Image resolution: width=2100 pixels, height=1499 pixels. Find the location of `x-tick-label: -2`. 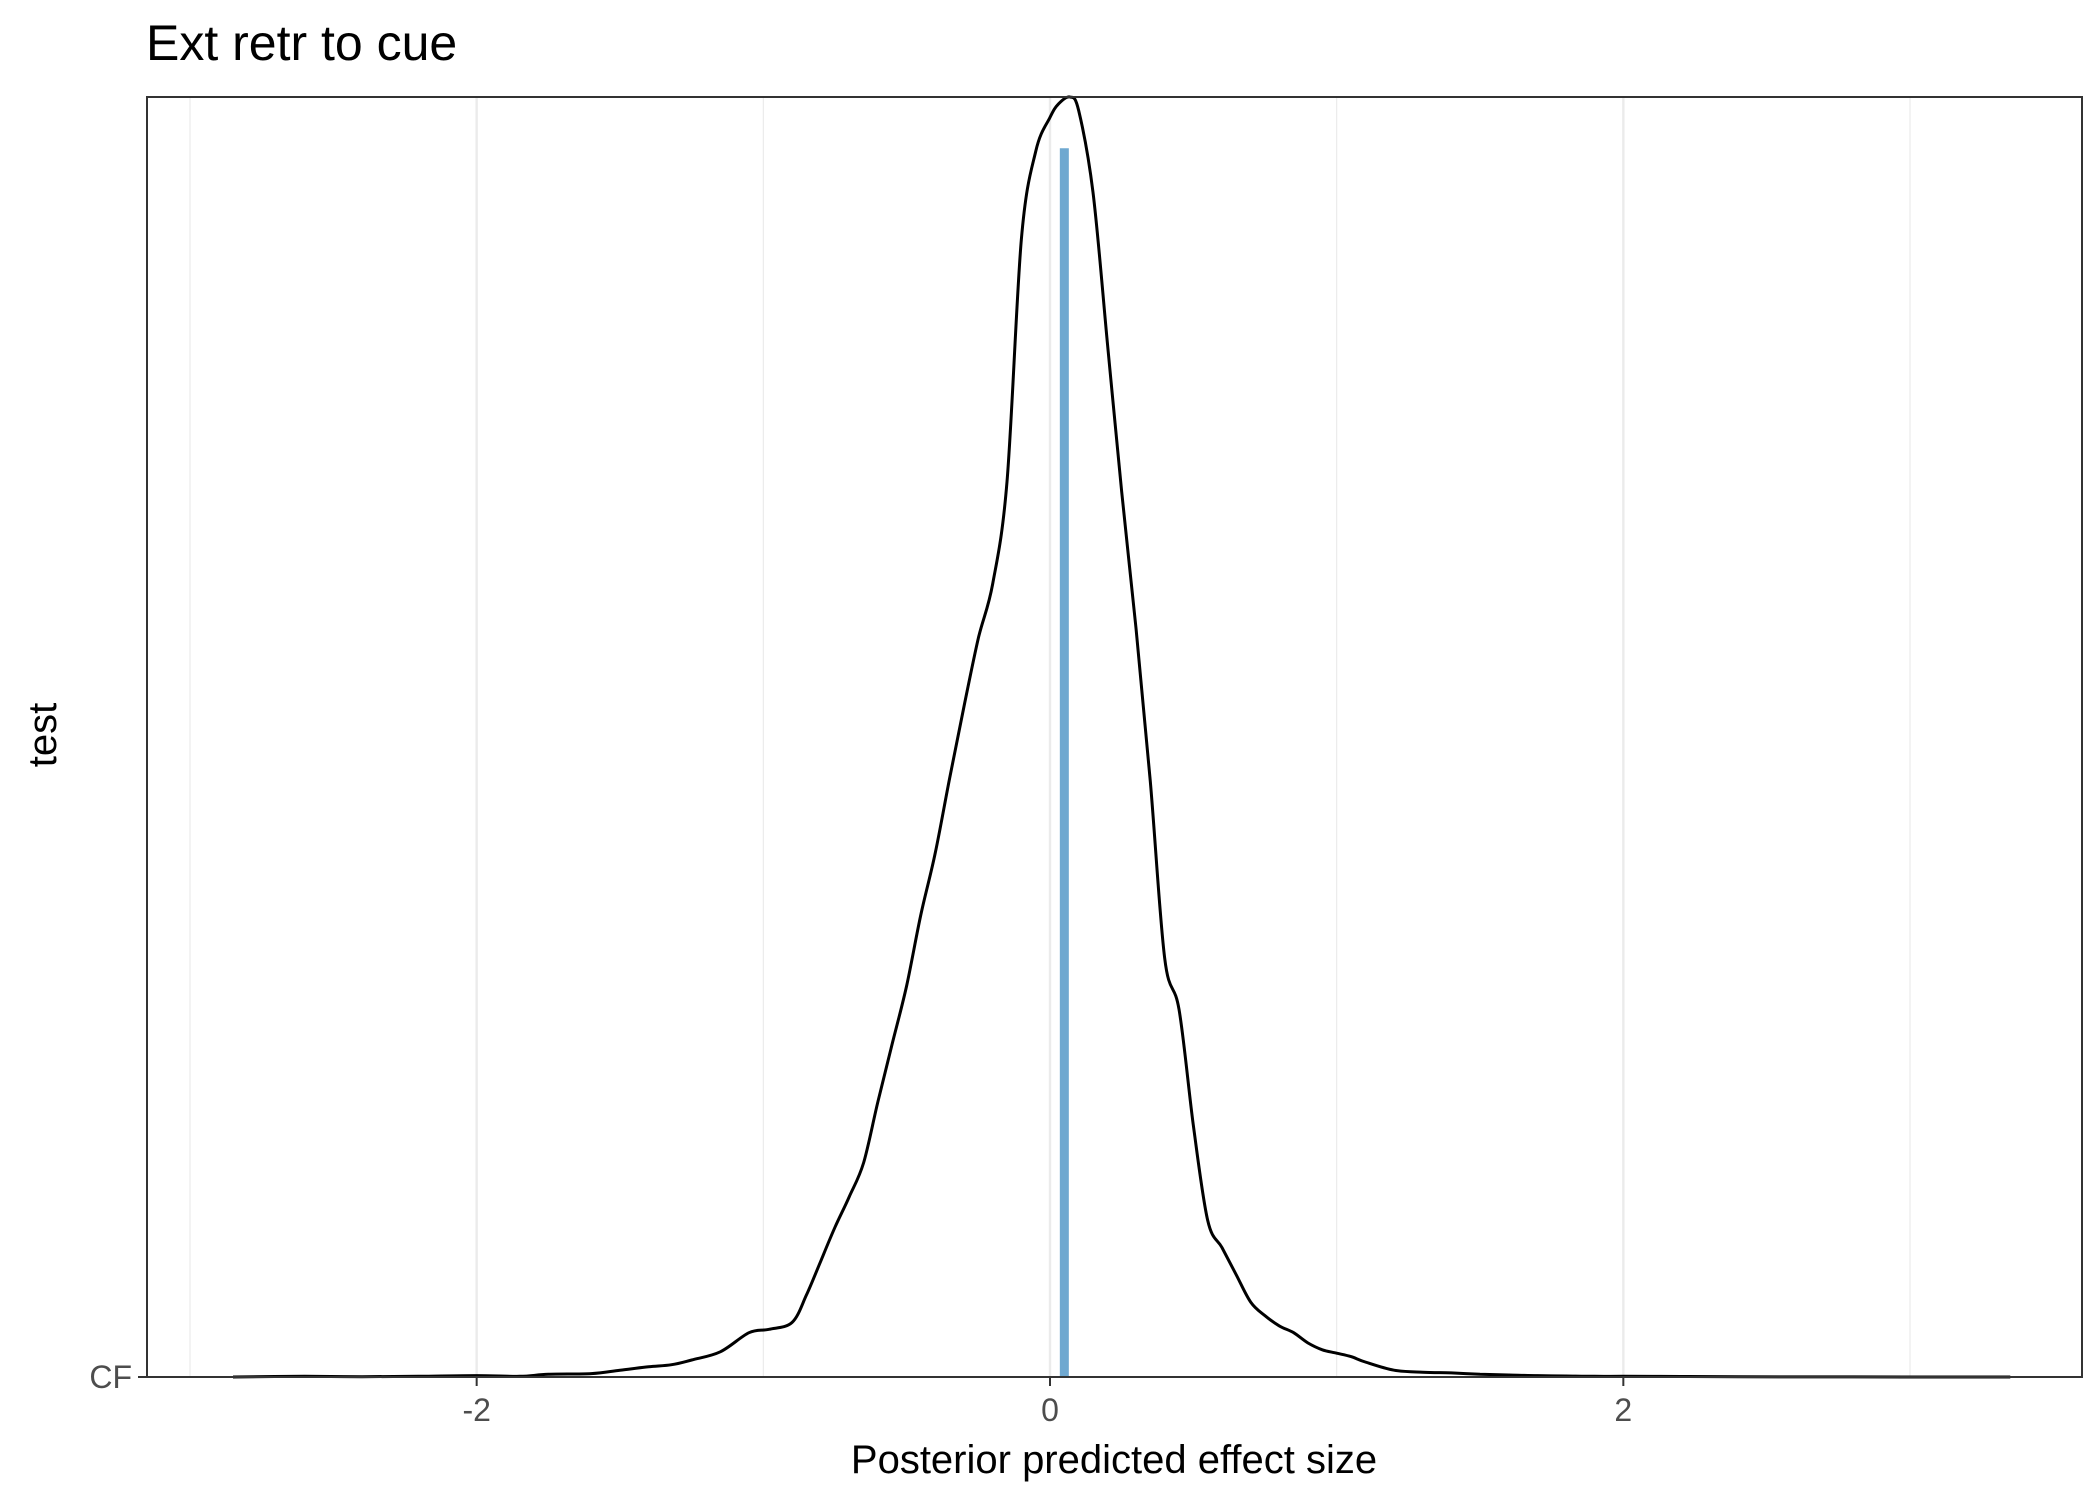

x-tick-label: -2 is located at coordinates (476, 1410).